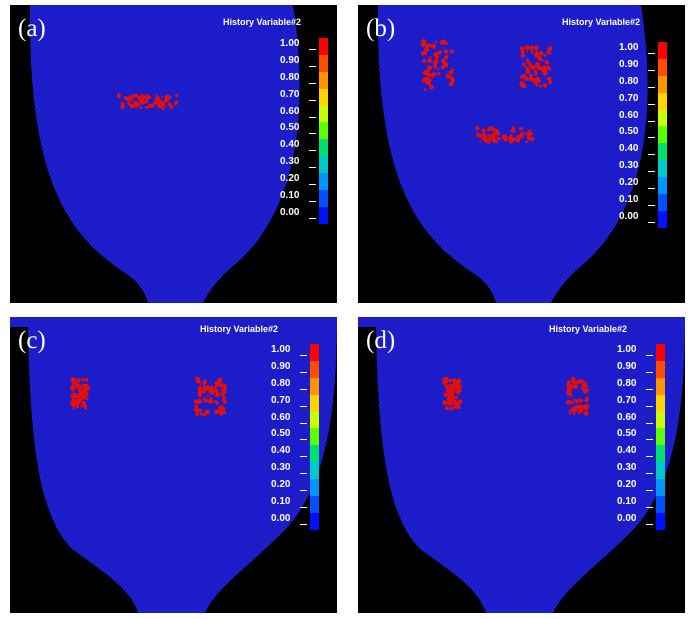 The height and width of the screenshot is (619, 695). What do you see at coordinates (381, 28) in the screenshot?
I see `panel-label: (b)` at bounding box center [381, 28].